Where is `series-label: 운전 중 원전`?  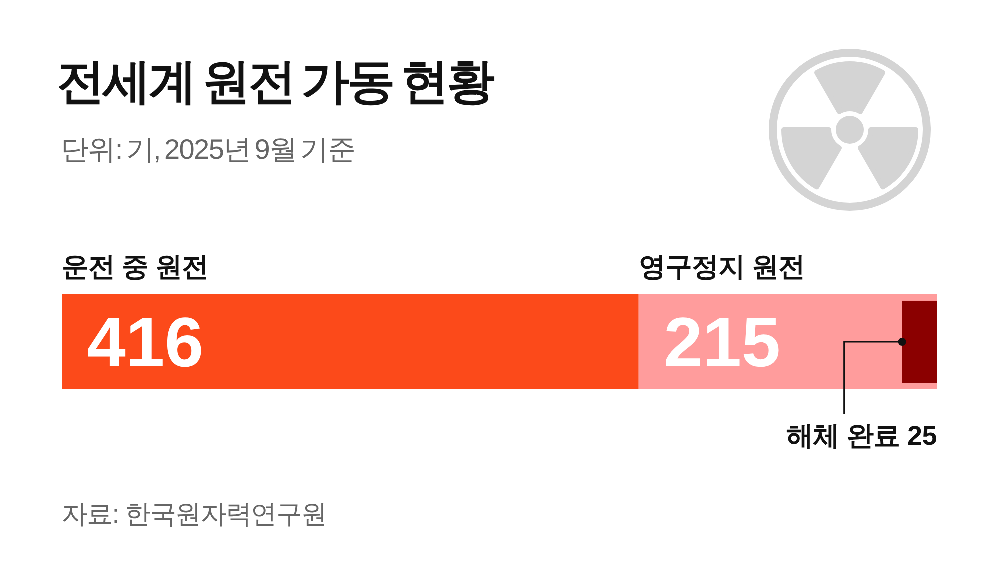
series-label: 운전 중 원전 is located at coordinates (135, 267).